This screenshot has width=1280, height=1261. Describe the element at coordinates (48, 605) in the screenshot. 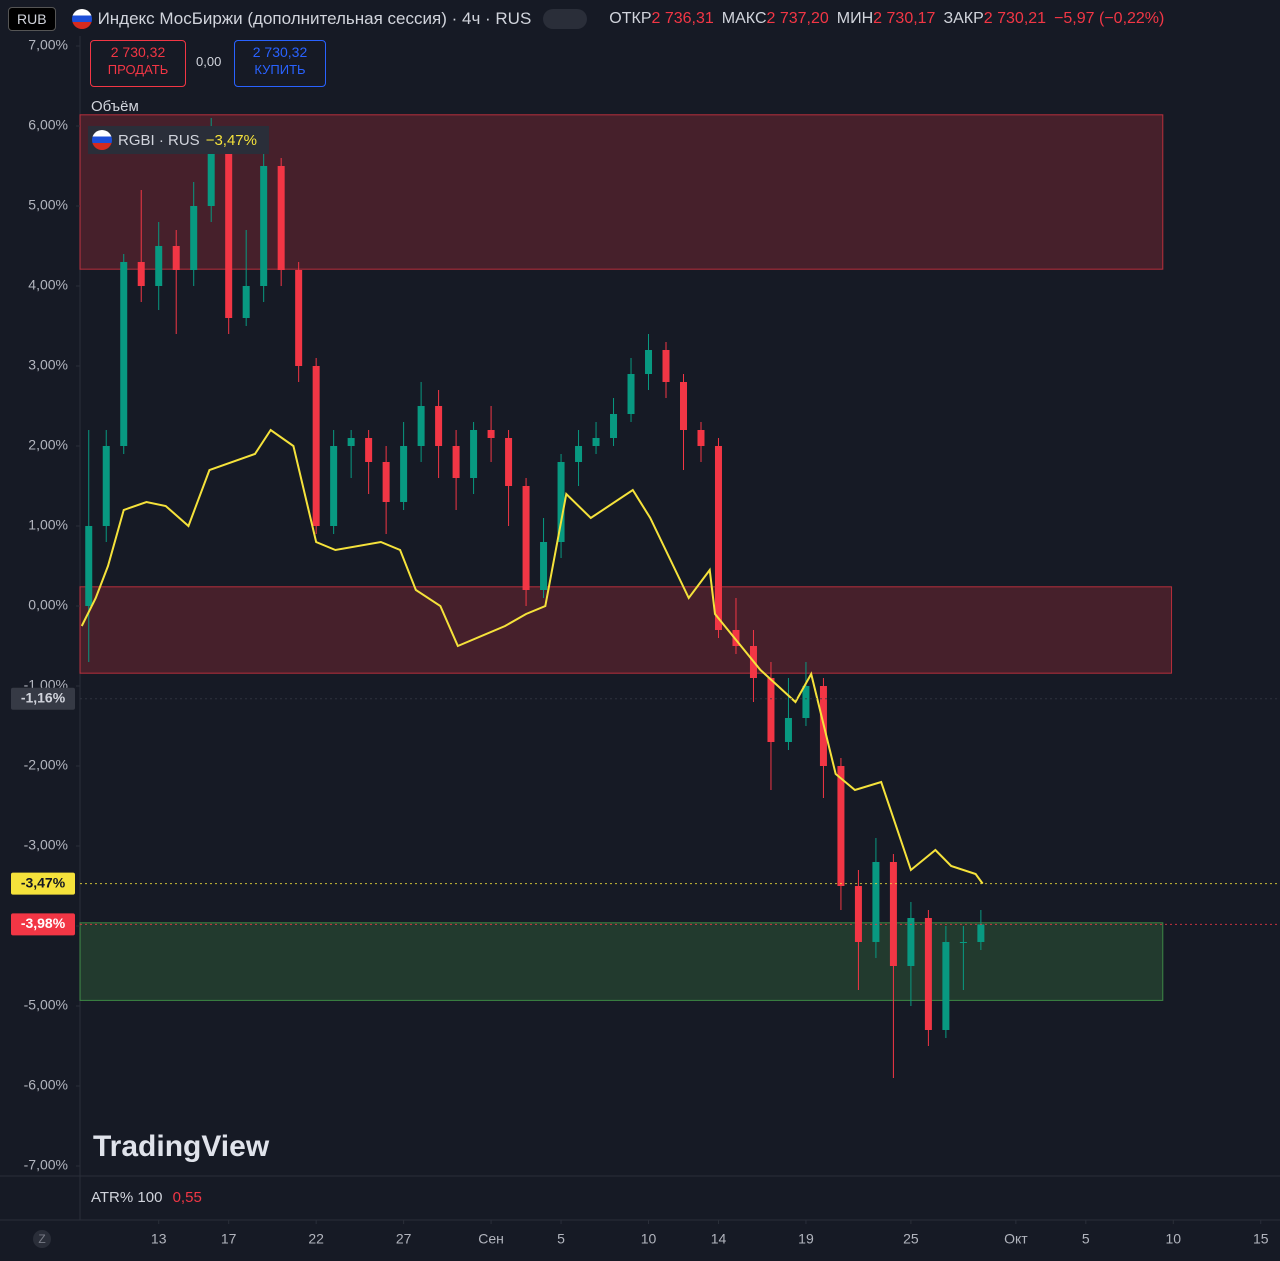

I see `y-tick-label: 0,00%` at that location.